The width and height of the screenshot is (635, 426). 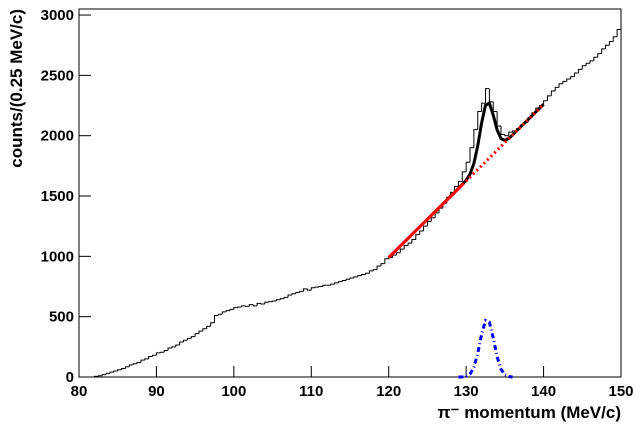 What do you see at coordinates (57, 136) in the screenshot?
I see `y-tick-label: 2000` at bounding box center [57, 136].